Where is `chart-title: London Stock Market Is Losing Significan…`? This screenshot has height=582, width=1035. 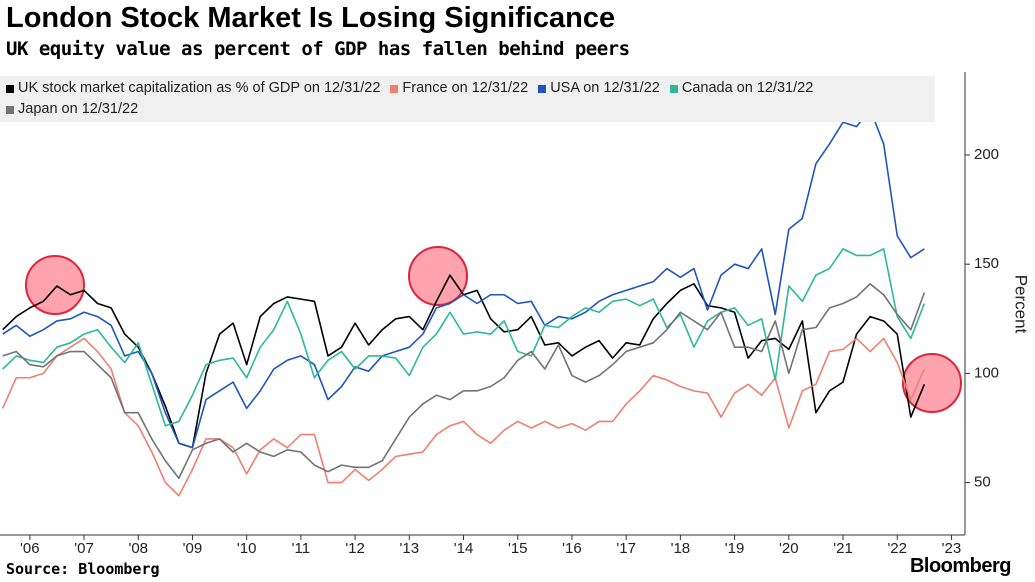
chart-title: London Stock Market Is Losing Significan… is located at coordinates (311, 18).